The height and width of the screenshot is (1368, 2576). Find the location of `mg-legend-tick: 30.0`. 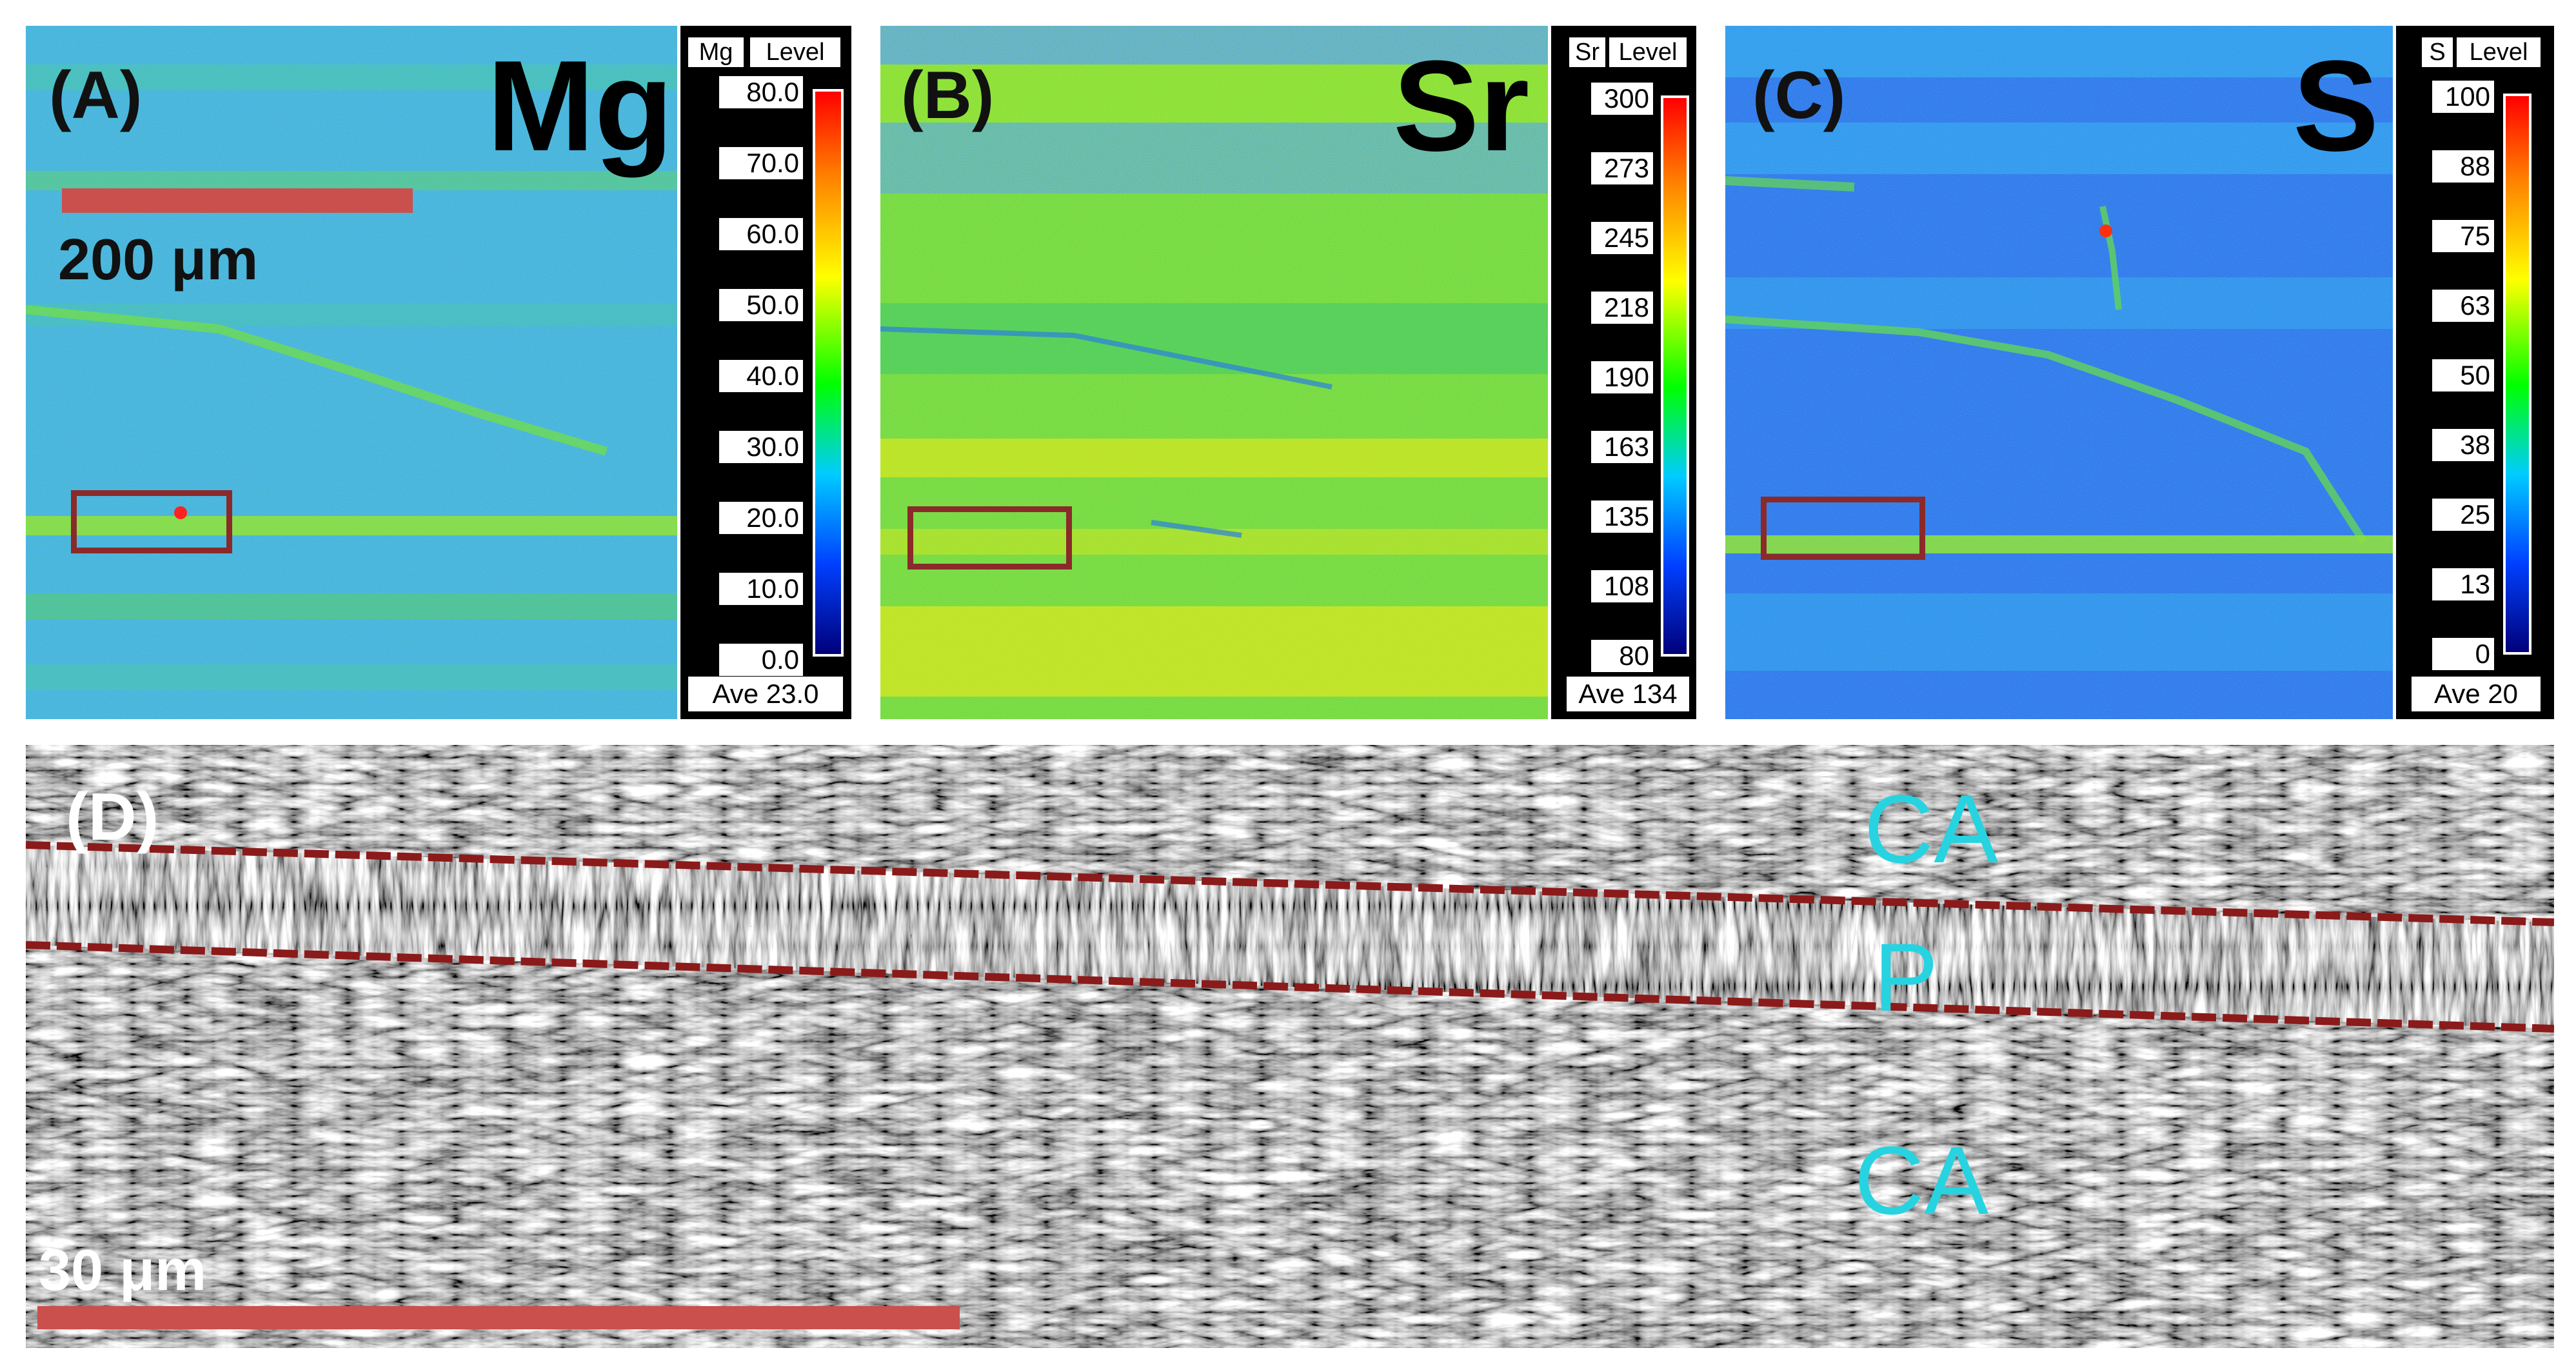

mg-legend-tick: 30.0 is located at coordinates (761, 447).